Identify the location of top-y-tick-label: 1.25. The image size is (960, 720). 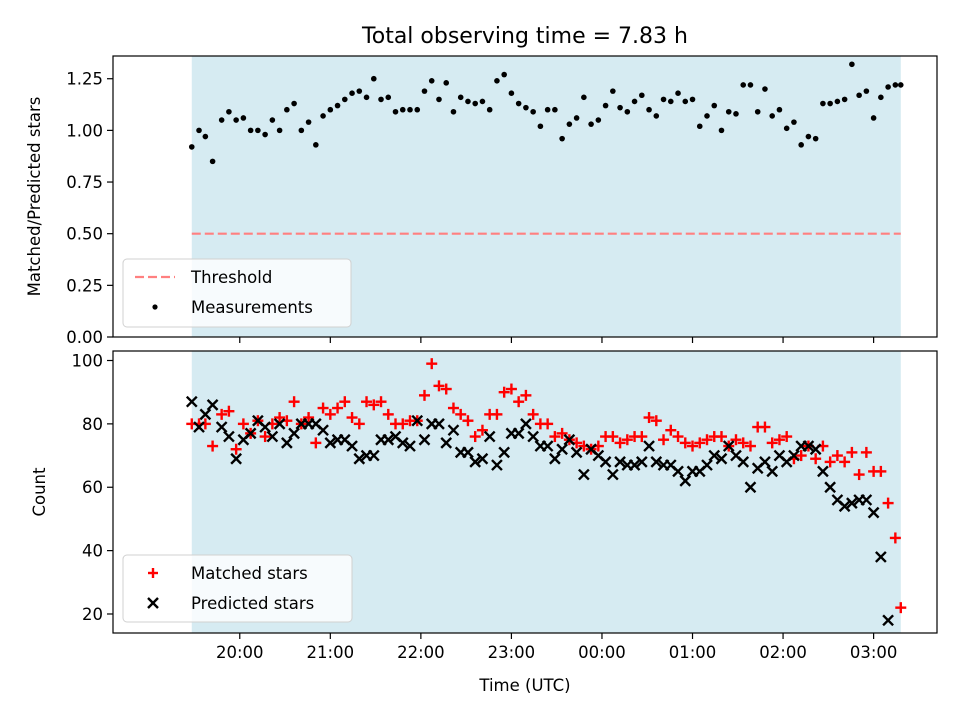
(84, 79).